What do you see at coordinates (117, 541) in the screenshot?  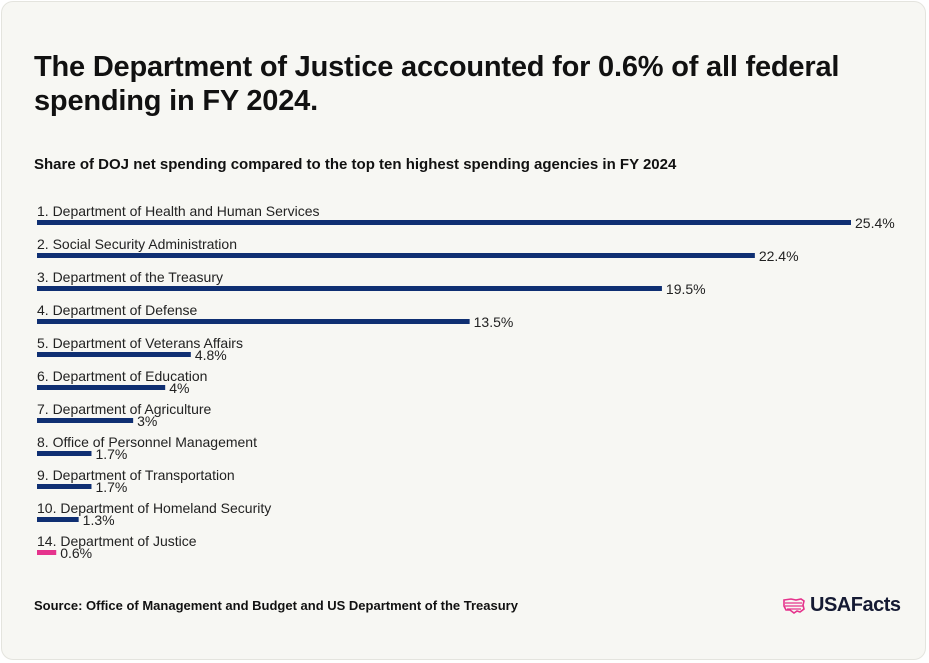 I see `category-label: 14. Department of Justice` at bounding box center [117, 541].